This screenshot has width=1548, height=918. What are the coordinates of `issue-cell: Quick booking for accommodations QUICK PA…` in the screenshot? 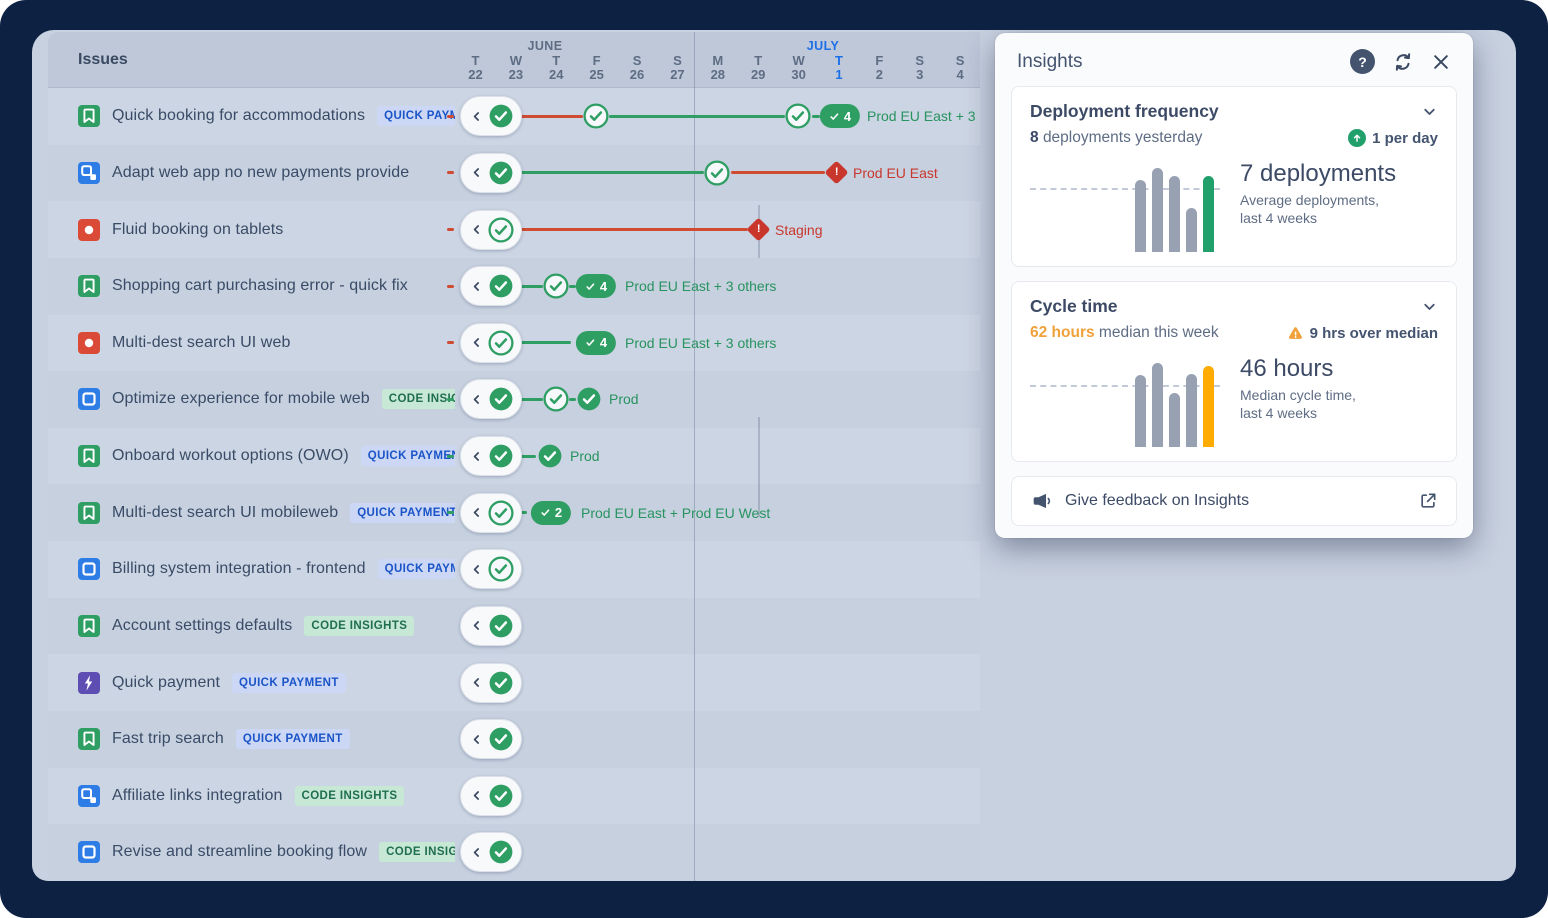 It's located at (251, 116).